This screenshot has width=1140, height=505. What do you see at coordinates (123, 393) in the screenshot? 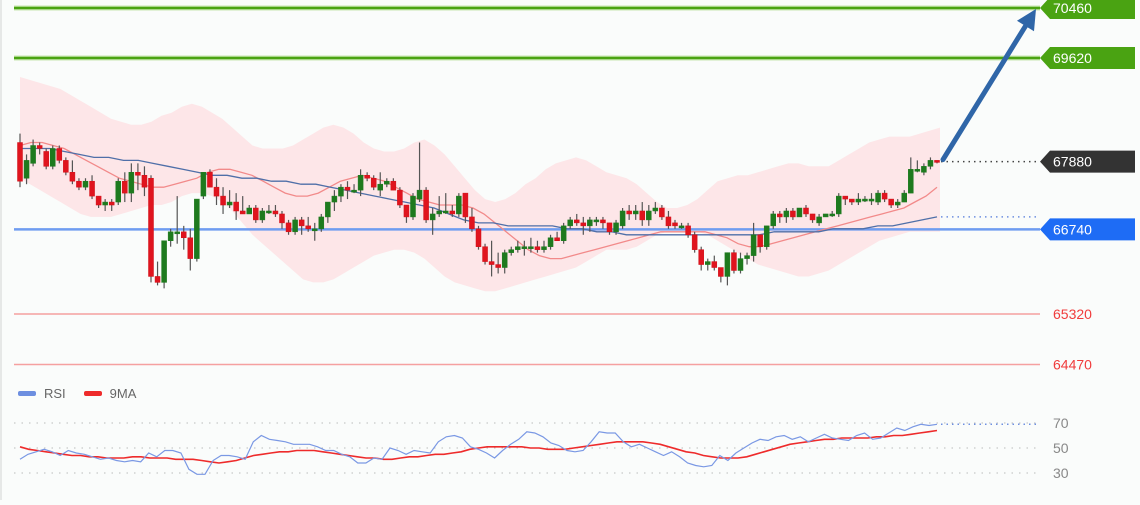
I see `legend-9ma-label: 9MA` at bounding box center [123, 393].